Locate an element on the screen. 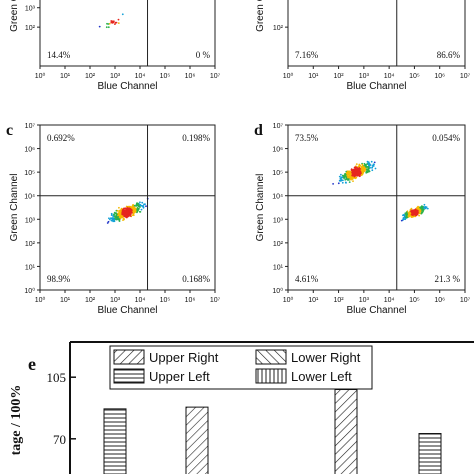  legend-label: Upper Right is located at coordinates (184, 357).